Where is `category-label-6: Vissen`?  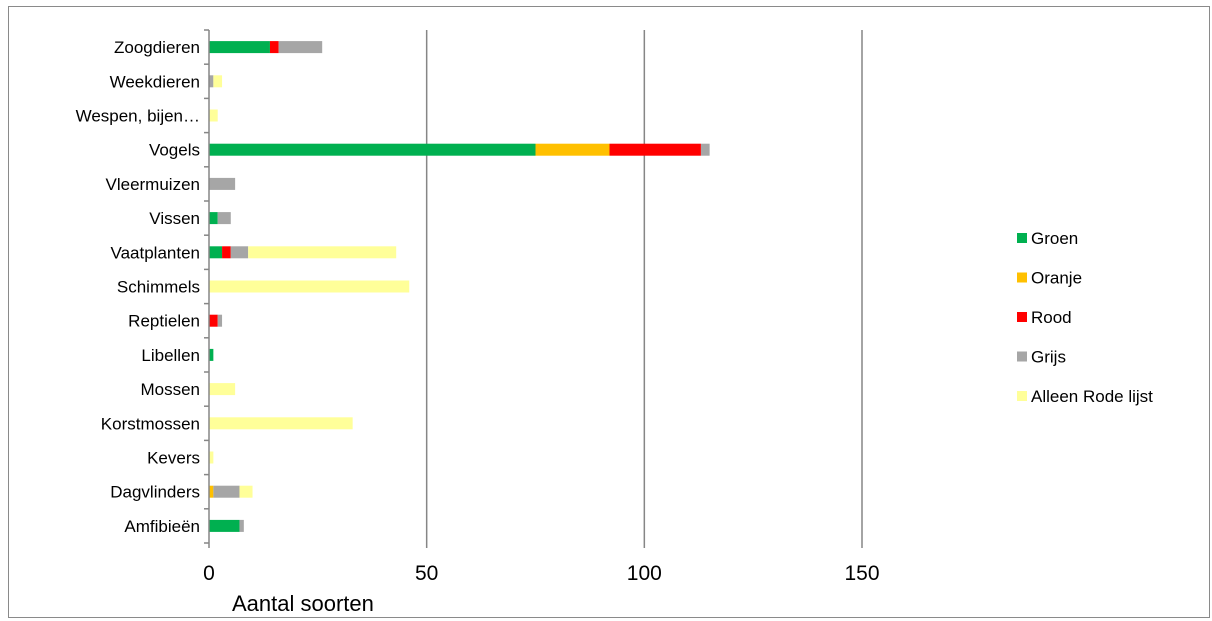
category-label-6: Vissen is located at coordinates (174, 218).